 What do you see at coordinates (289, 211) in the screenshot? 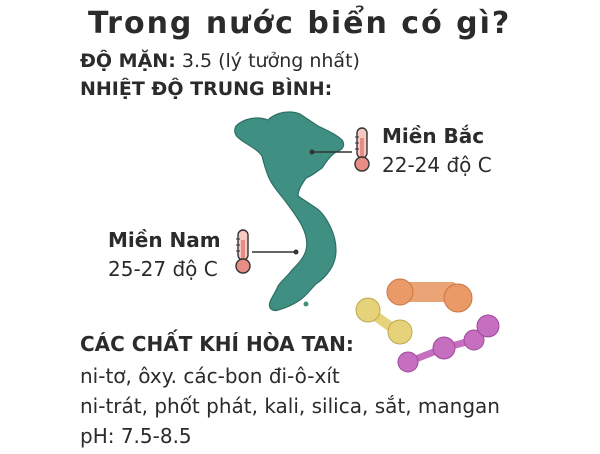
I see `vietnam-map-icon` at bounding box center [289, 211].